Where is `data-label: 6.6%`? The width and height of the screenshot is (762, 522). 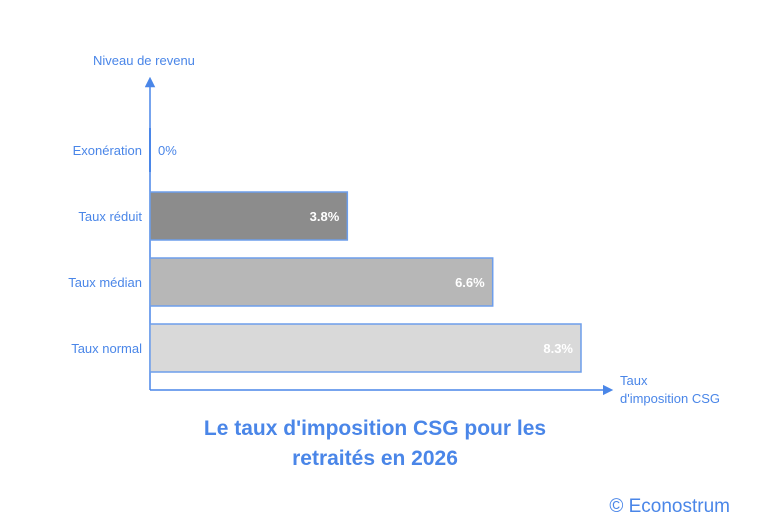
data-label: 6.6% is located at coordinates (470, 282).